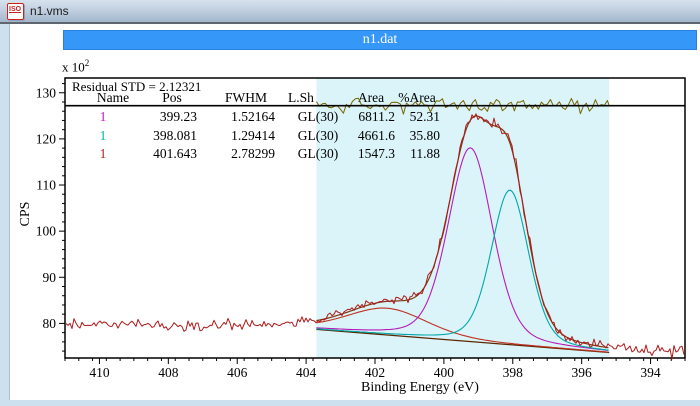 The width and height of the screenshot is (700, 406). I want to click on y-tick-label: 90, so click(50, 277).